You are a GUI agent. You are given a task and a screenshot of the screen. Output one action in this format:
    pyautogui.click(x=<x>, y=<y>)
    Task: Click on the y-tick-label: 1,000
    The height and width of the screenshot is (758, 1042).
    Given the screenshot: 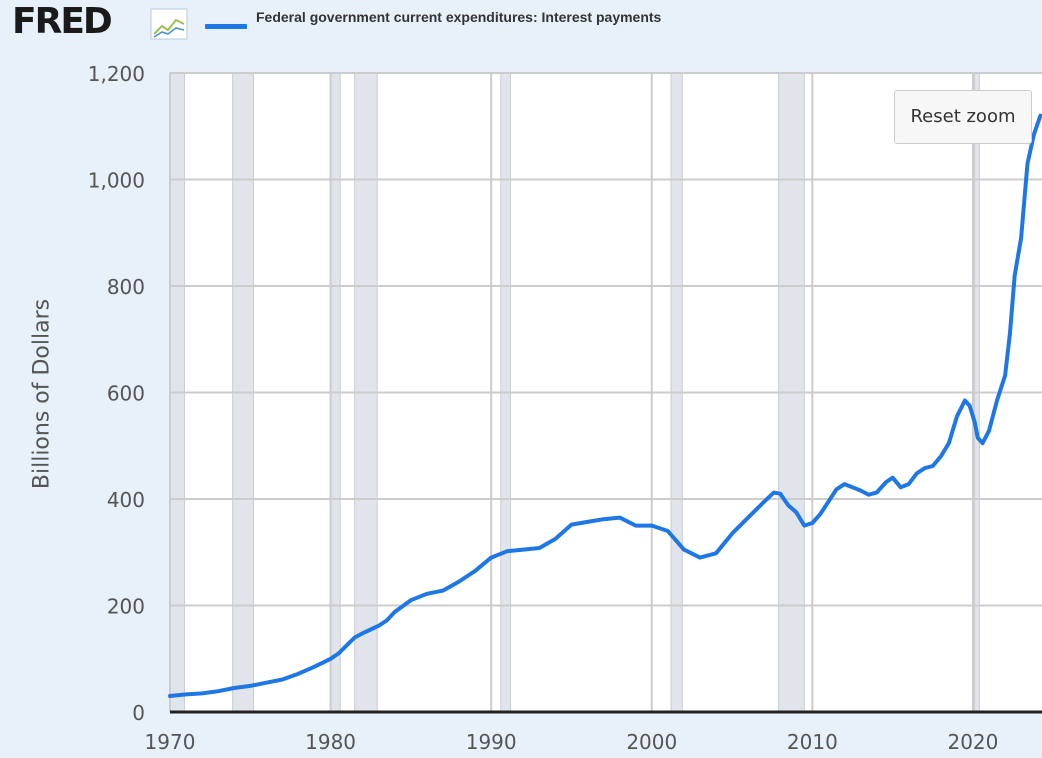 What is the action you would take?
    pyautogui.click(x=116, y=181)
    